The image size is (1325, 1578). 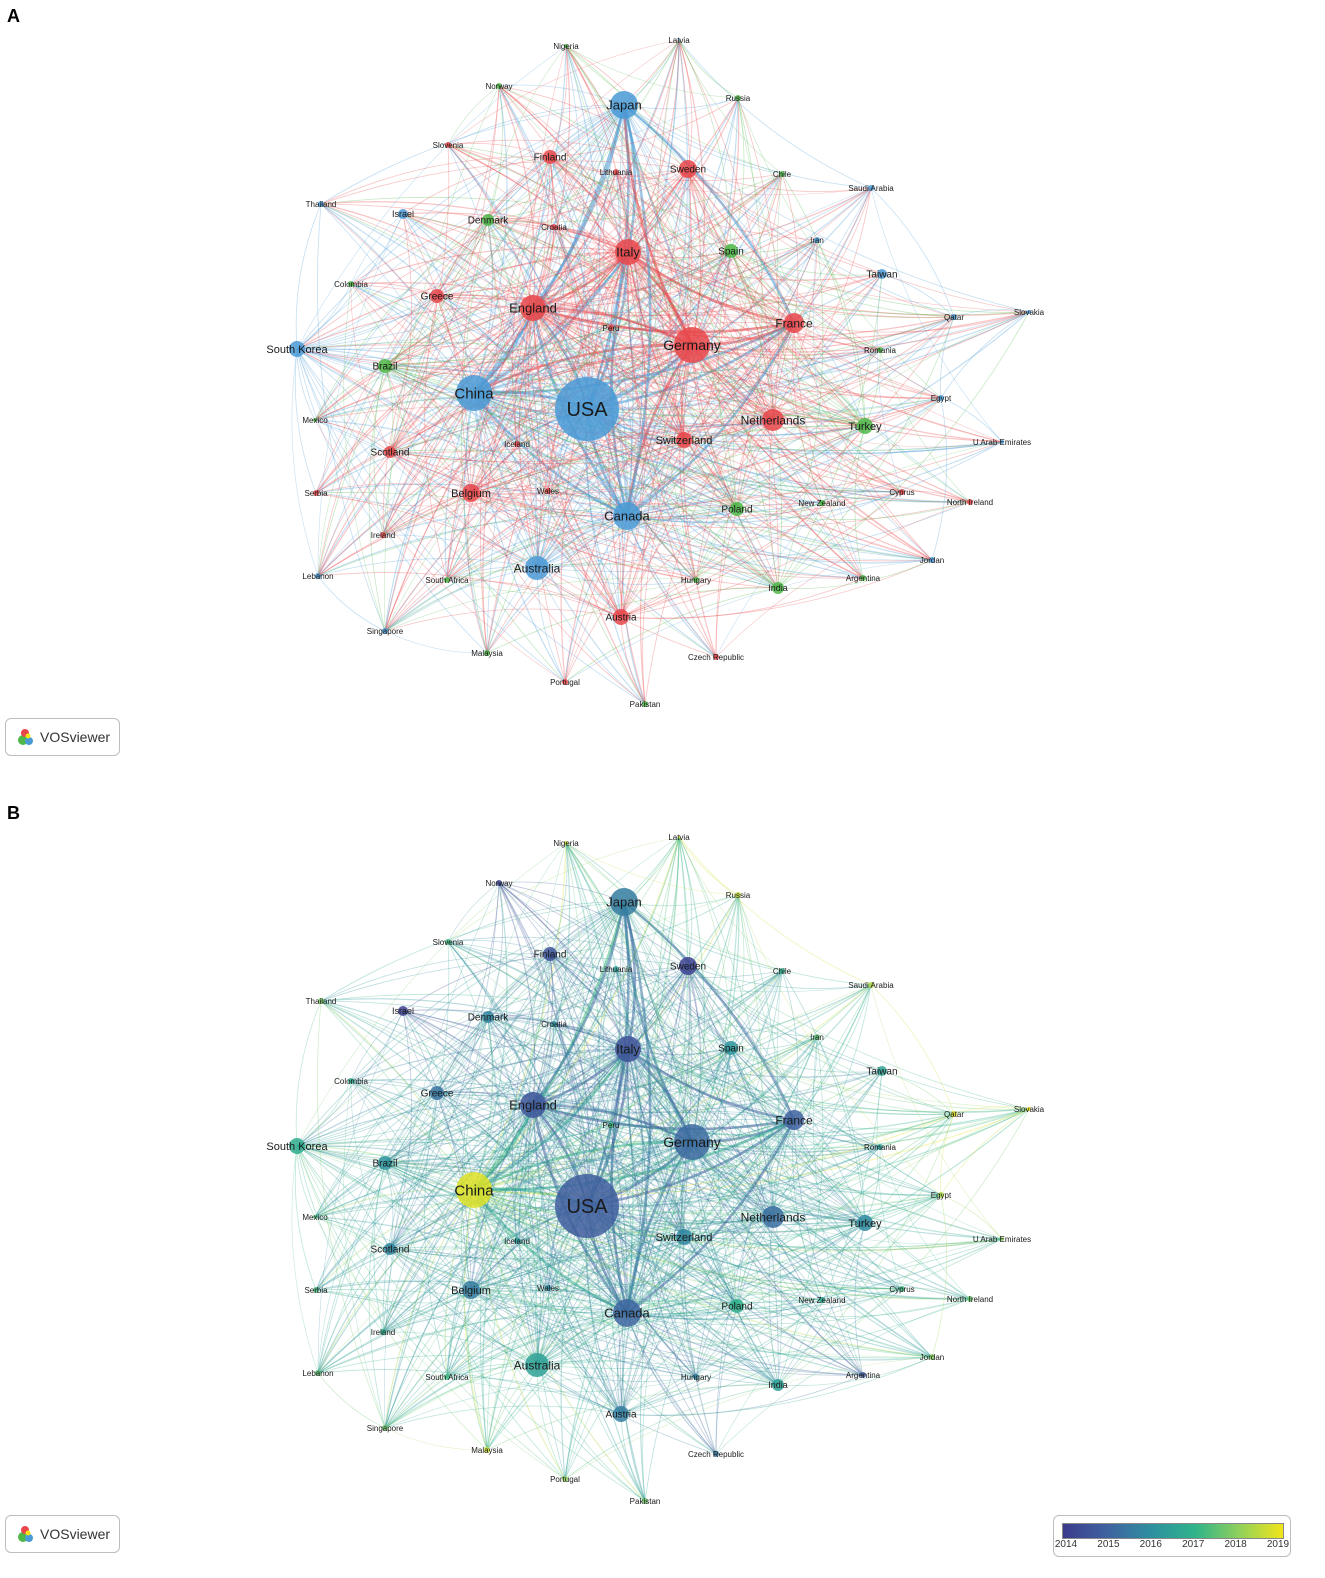 What do you see at coordinates (882, 274) in the screenshot?
I see `node-taiwan` at bounding box center [882, 274].